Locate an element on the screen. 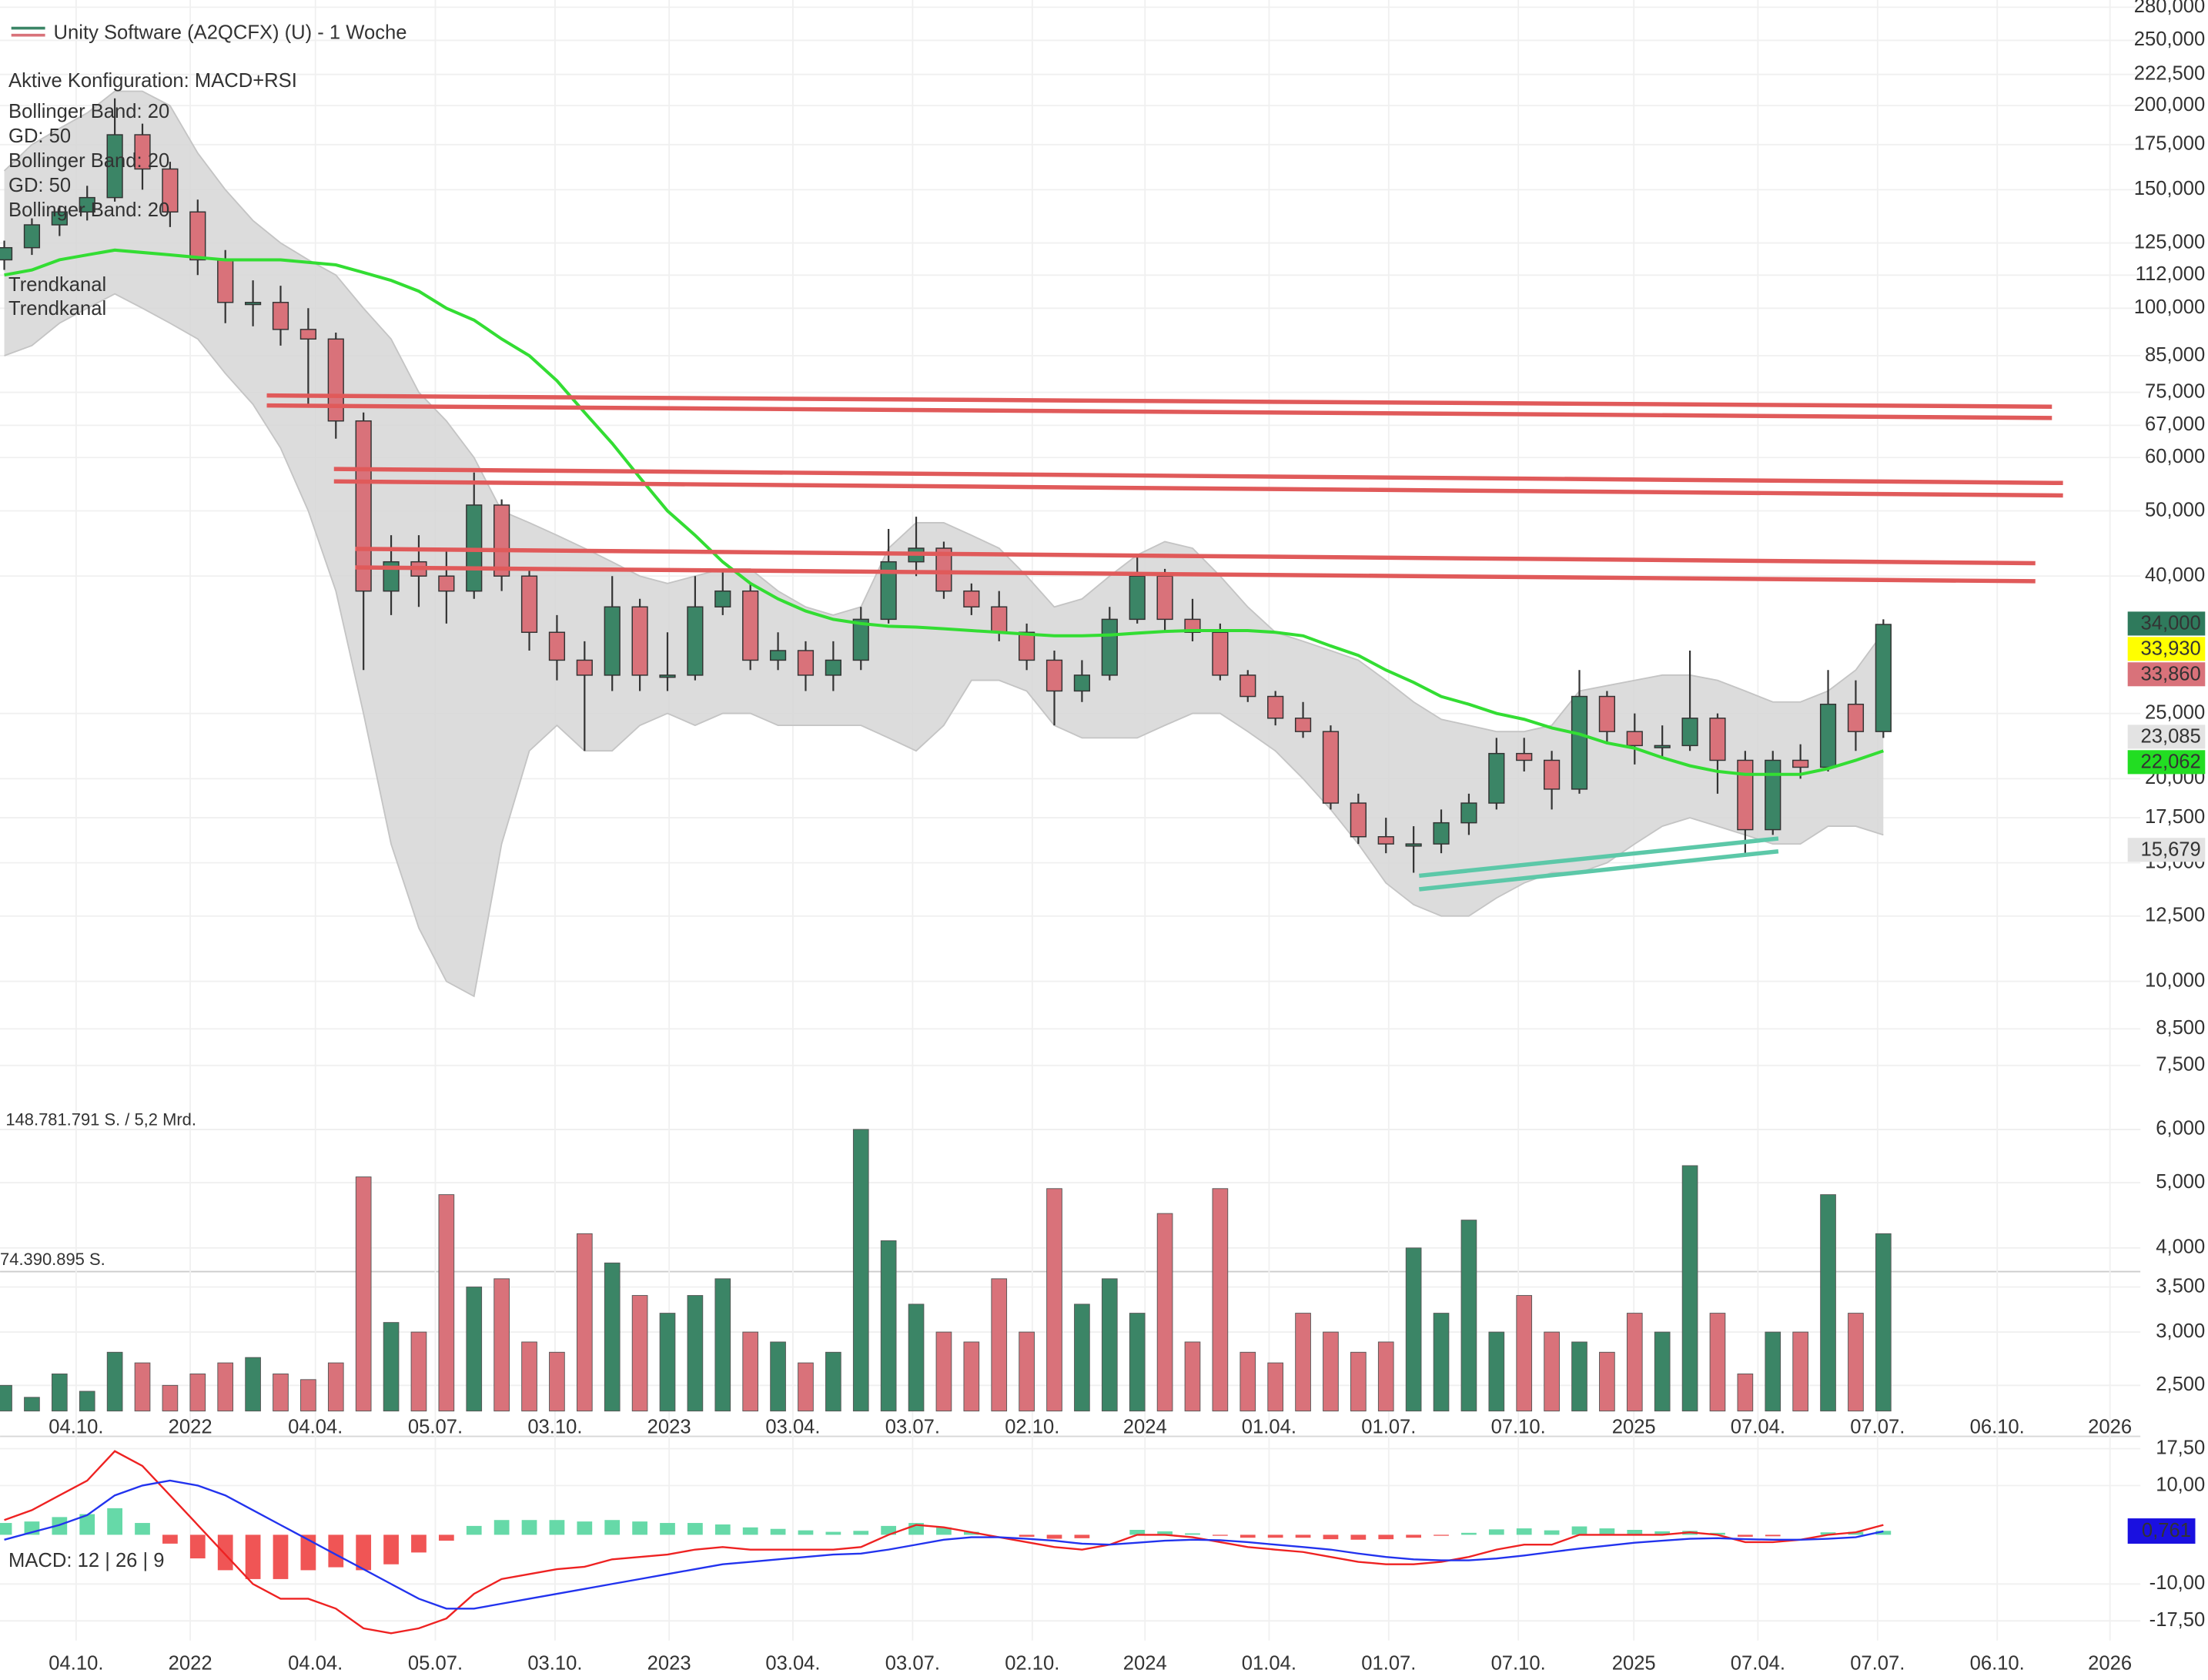  x-tick-label: 03.10. is located at coordinates (555, 1426).